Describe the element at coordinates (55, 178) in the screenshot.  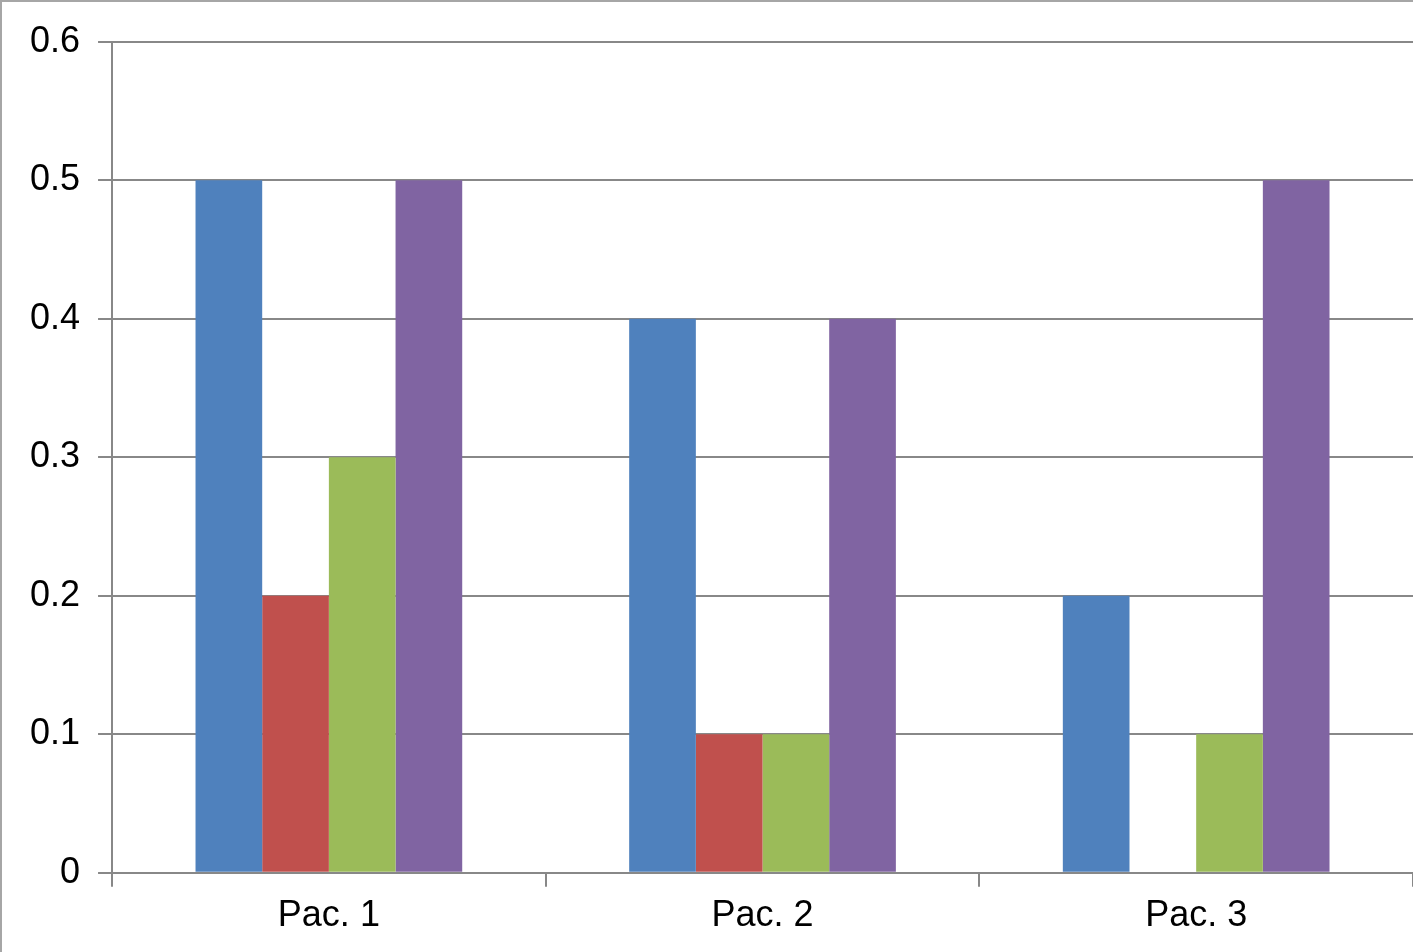
I see `y-tick-label: 0.5` at that location.